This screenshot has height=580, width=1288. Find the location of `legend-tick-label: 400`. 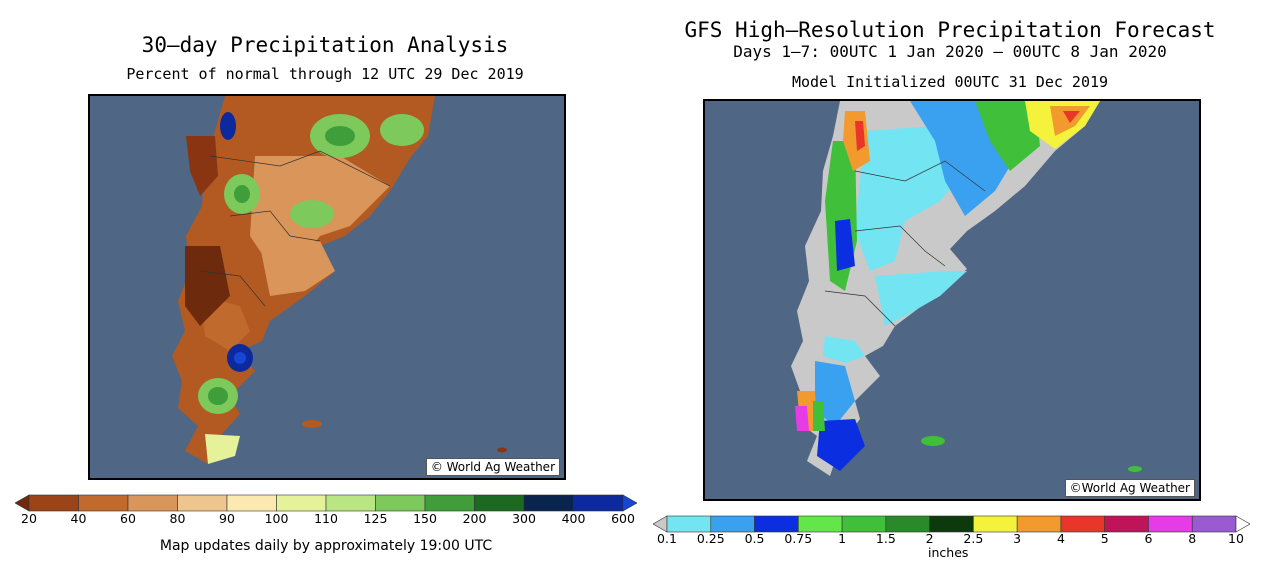

legend-tick-label: 400 is located at coordinates (573, 518).